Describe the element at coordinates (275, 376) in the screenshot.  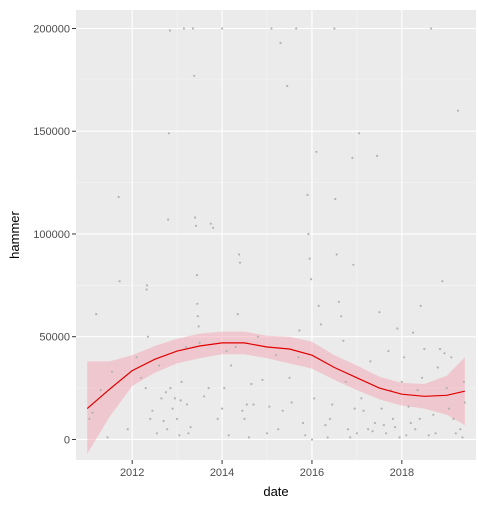
I see `smooth-line-layer` at that location.